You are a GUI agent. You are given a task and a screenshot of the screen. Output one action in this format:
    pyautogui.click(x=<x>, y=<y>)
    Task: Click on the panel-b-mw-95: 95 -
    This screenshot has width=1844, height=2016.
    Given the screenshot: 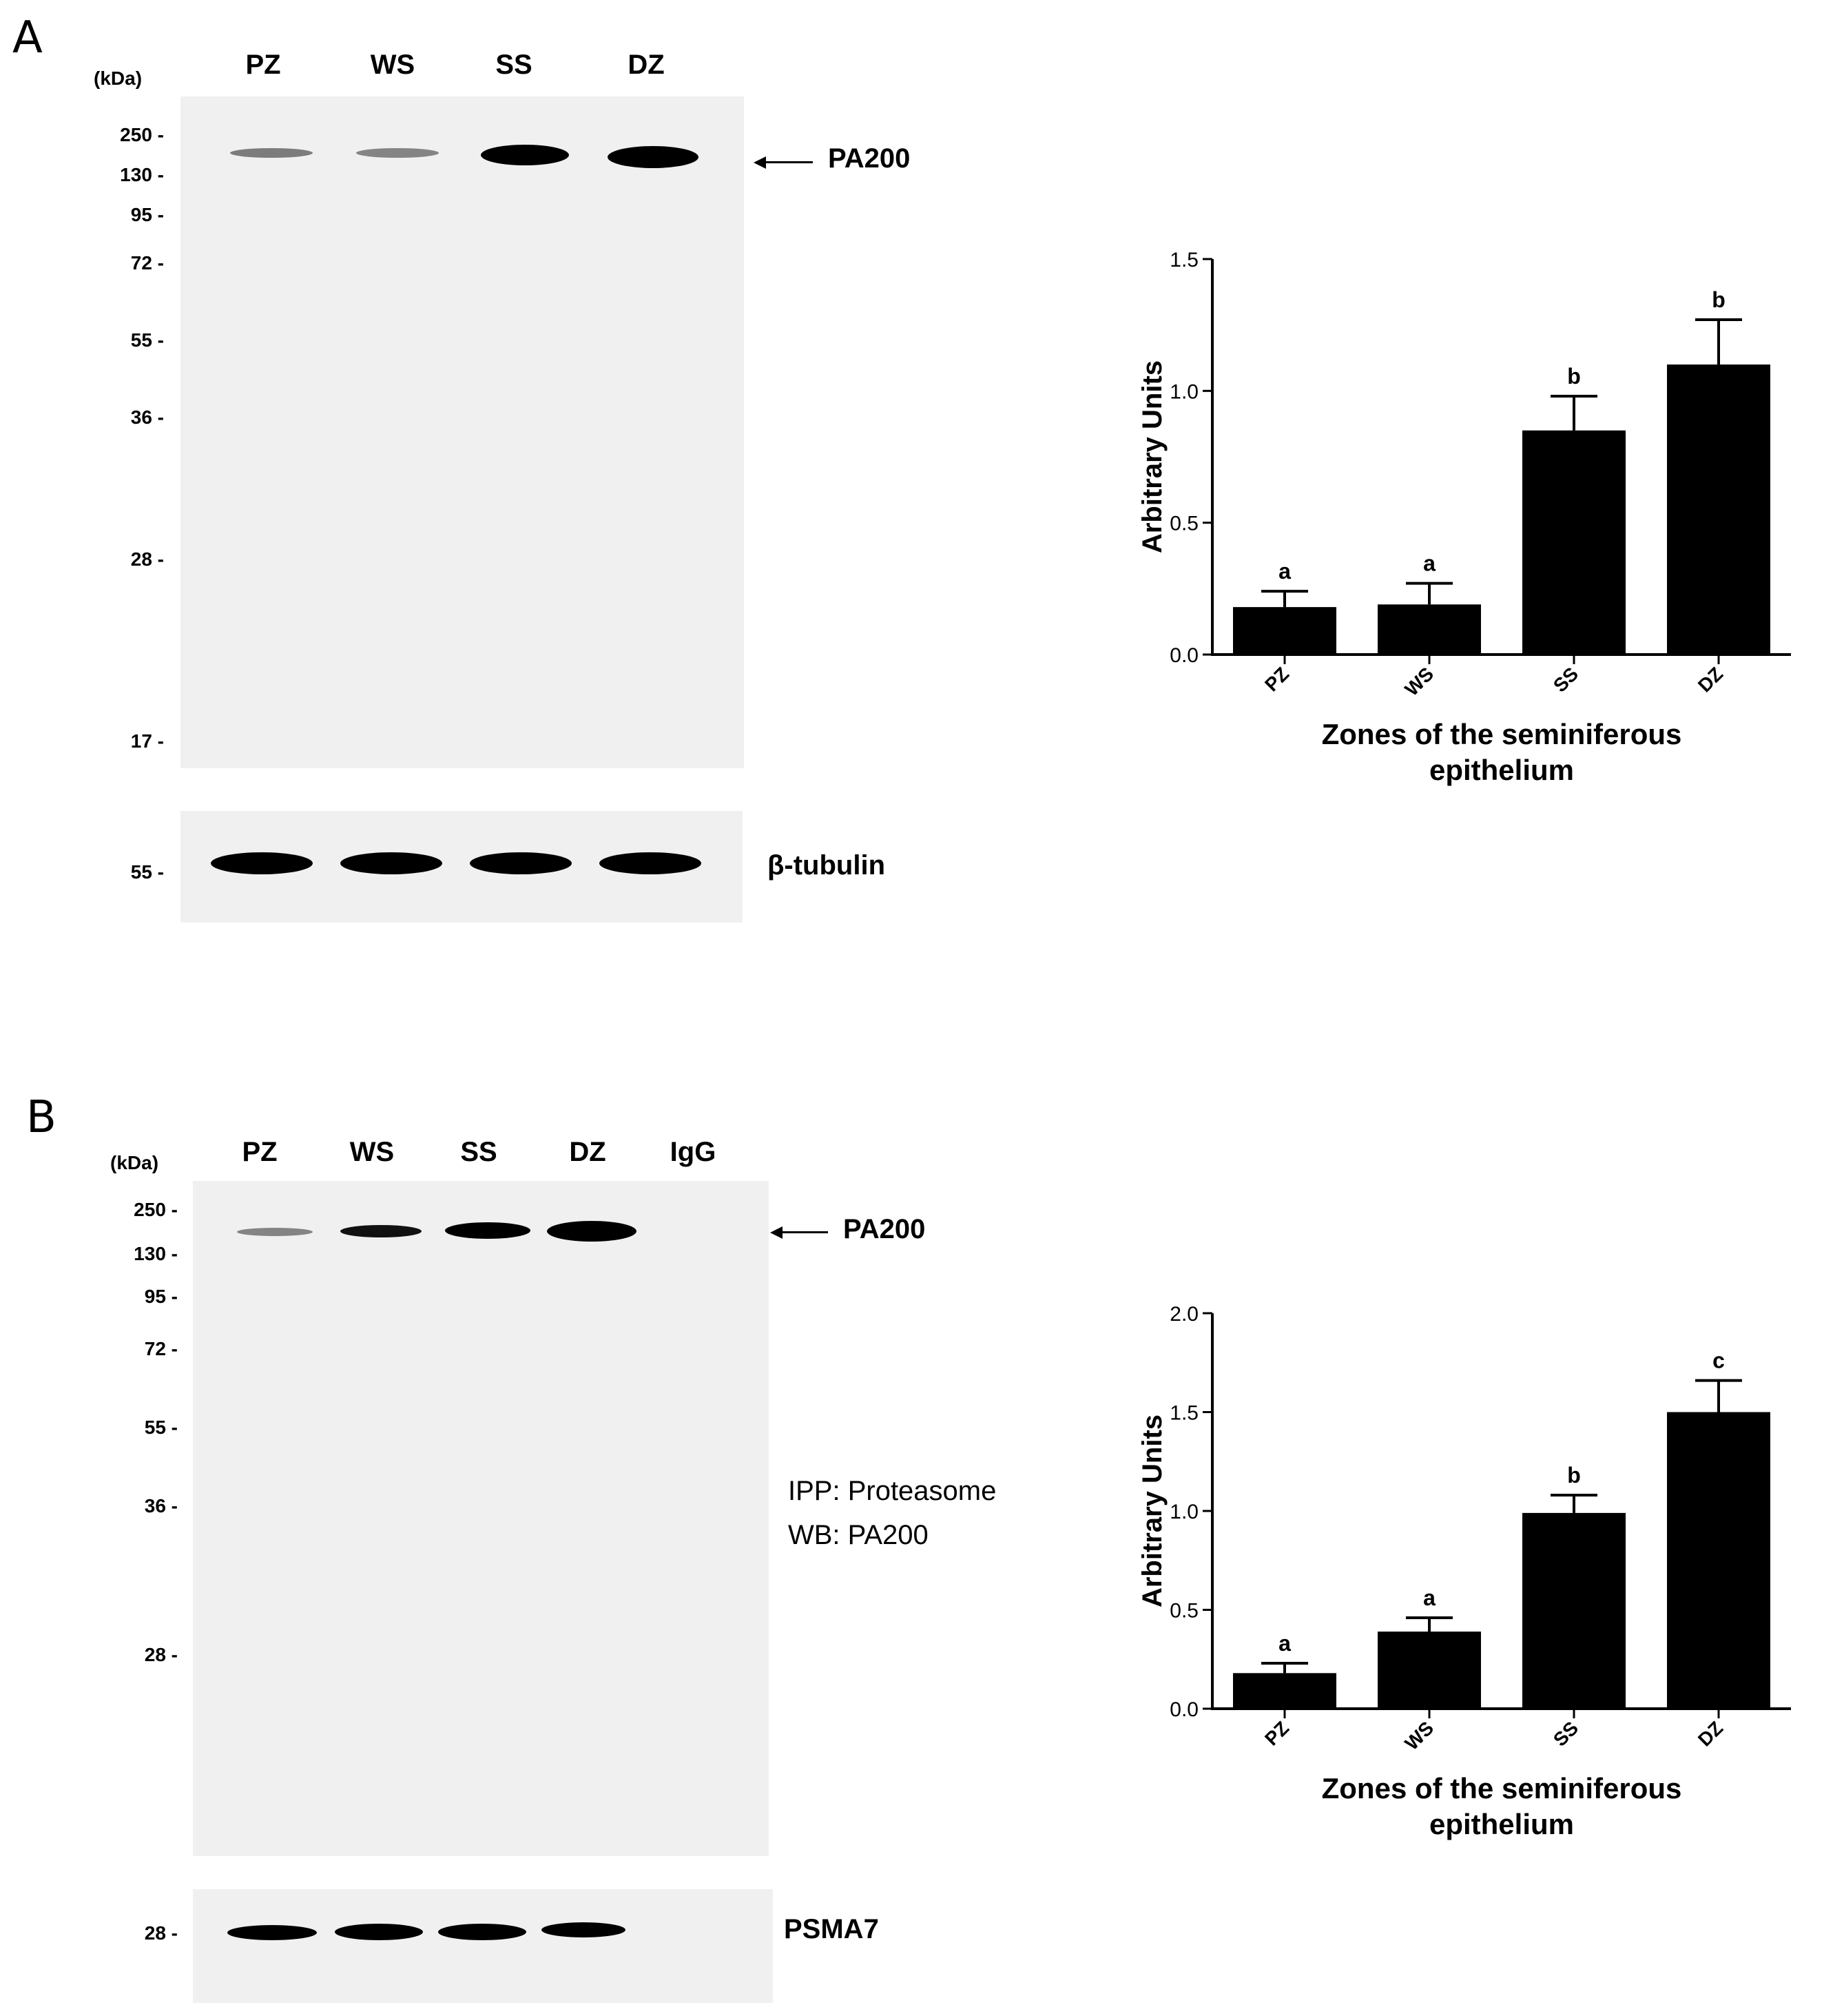 What is the action you would take?
    pyautogui.click(x=161, y=1296)
    